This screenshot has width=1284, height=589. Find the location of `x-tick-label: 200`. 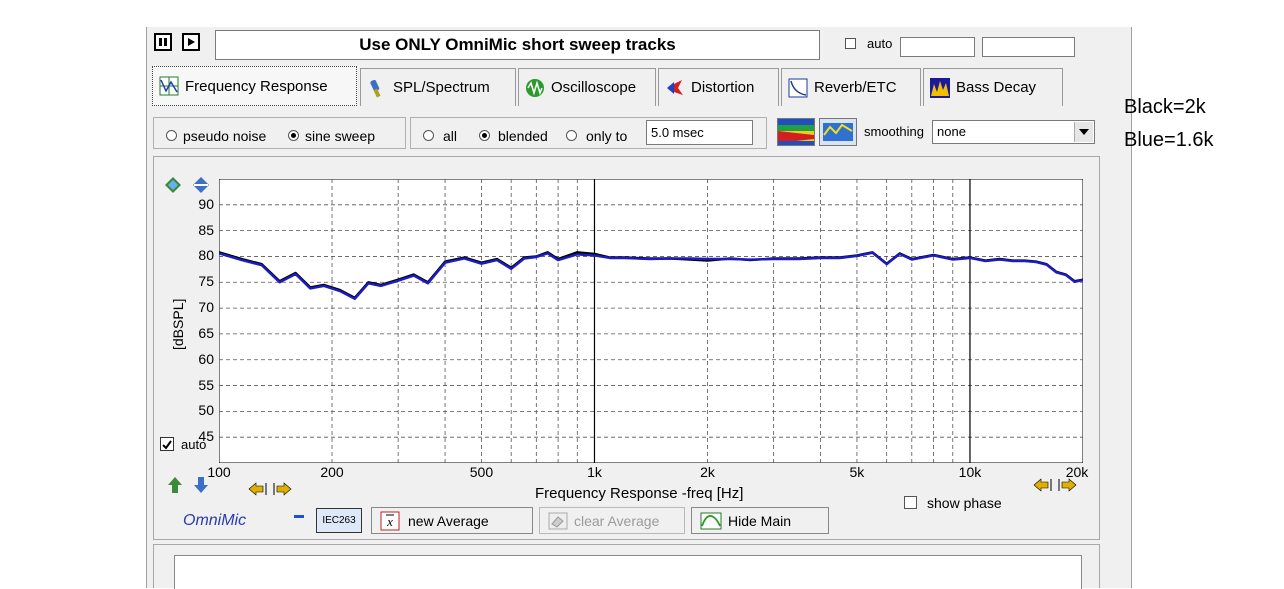

x-tick-label: 200 is located at coordinates (332, 472).